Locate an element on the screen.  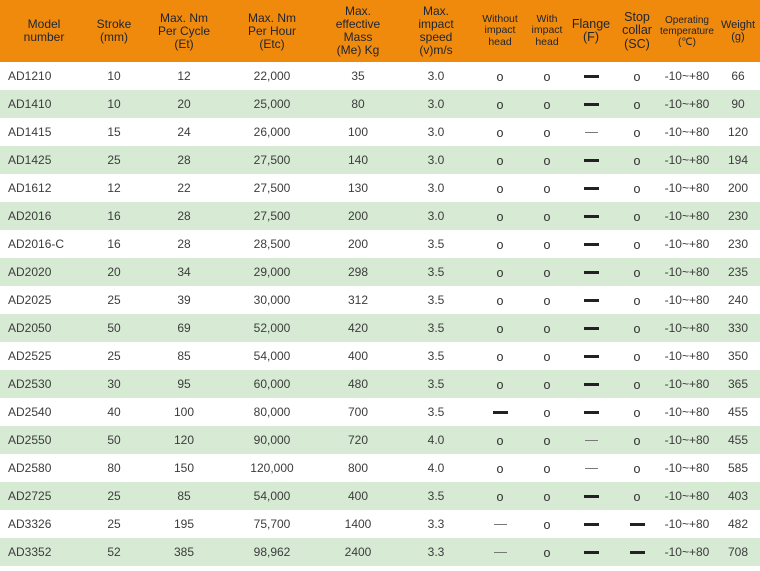
column-header-without_head: Without impact head is located at coordinates (500, 31).